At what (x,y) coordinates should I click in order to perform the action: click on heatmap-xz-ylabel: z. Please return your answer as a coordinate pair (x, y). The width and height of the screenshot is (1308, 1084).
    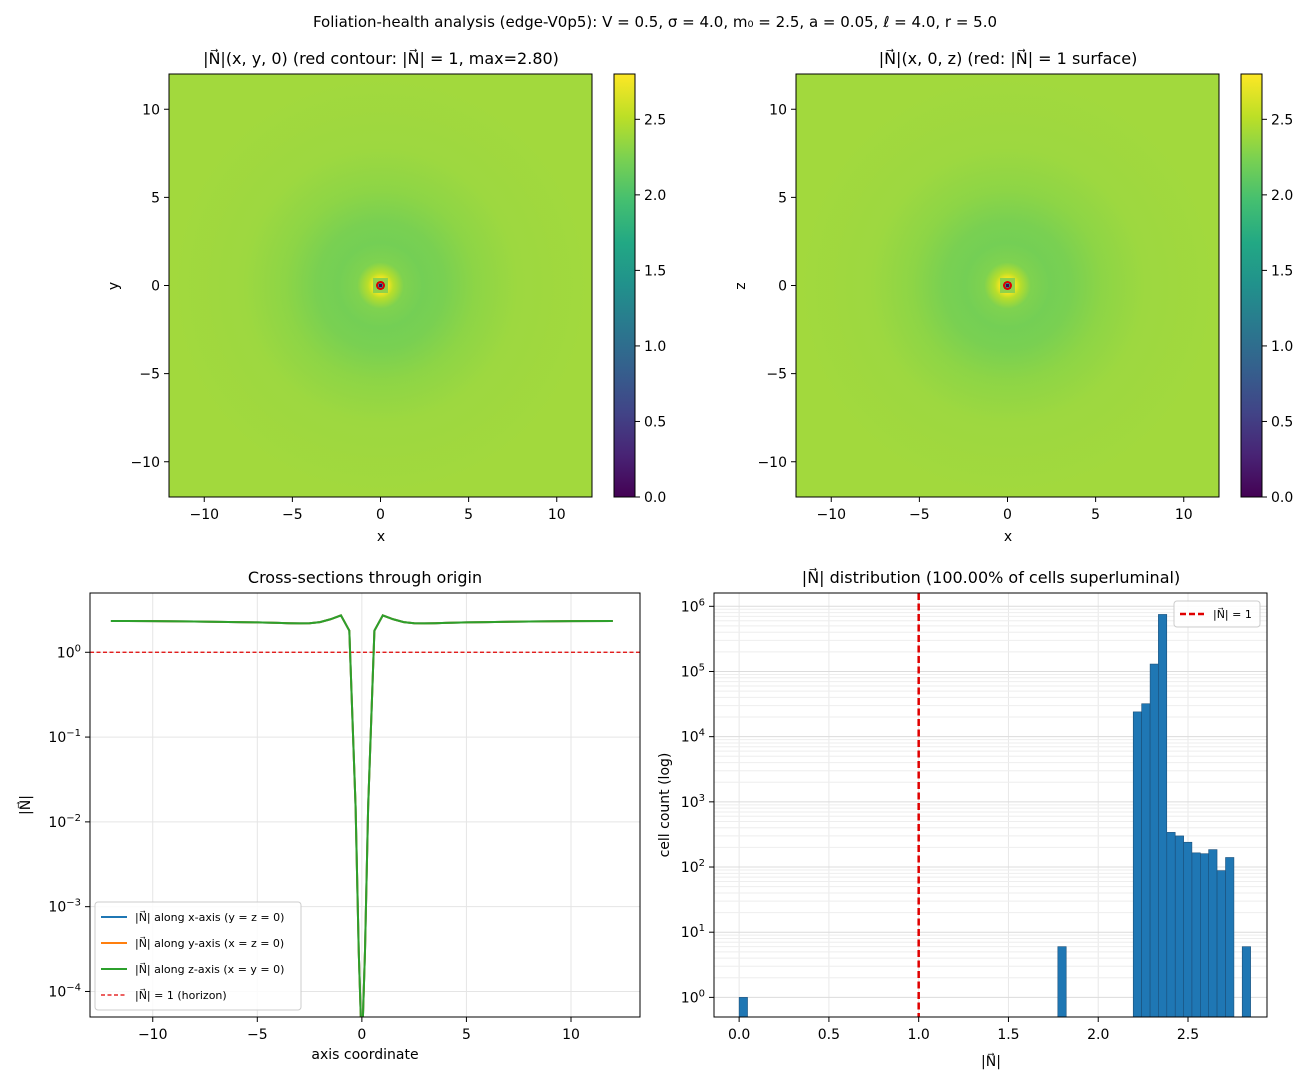
    Looking at the image, I should click on (741, 285).